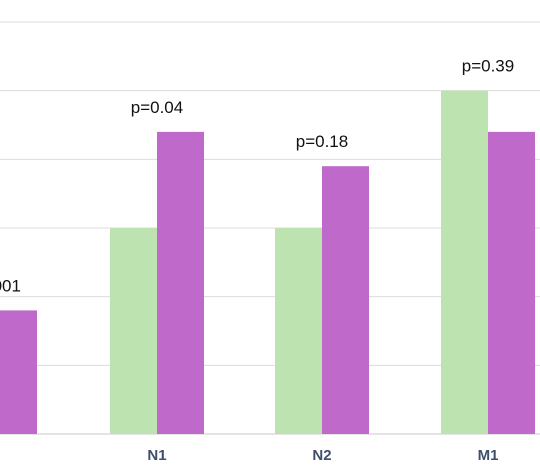 Image resolution: width=540 pixels, height=470 pixels. I want to click on x-tick-label: N2, so click(321, 455).